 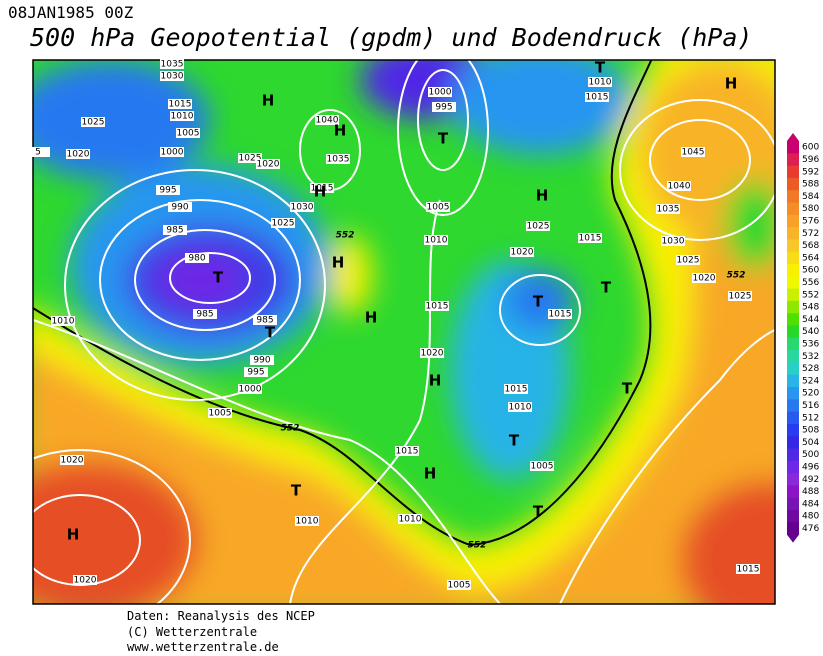 What do you see at coordinates (810, 209) in the screenshot?
I see `colorbar-label: 580` at bounding box center [810, 209].